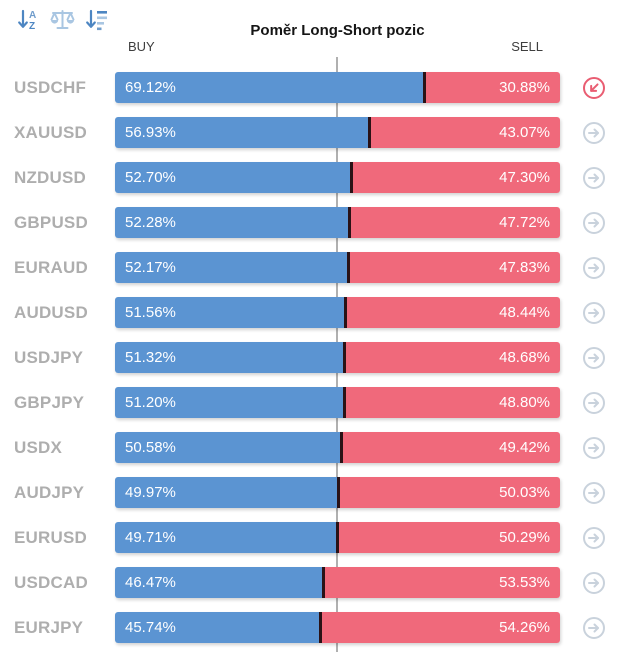  I want to click on sell-bar-segment: 47.83%, so click(453, 267).